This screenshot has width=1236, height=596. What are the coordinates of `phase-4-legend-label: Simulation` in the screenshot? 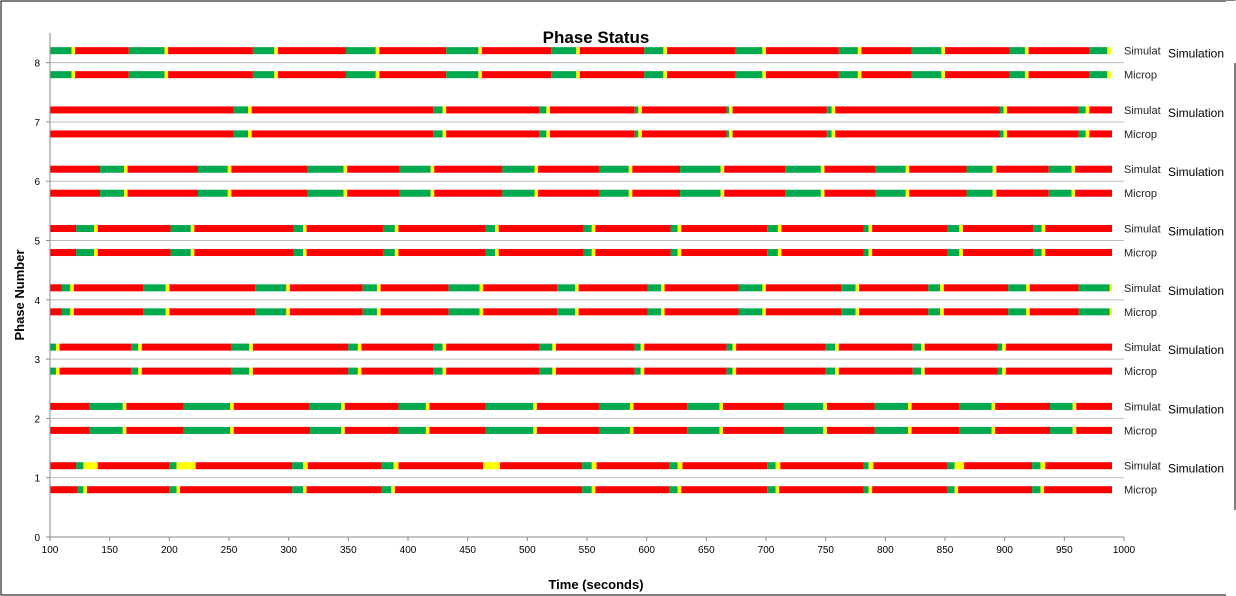 It's located at (1196, 291).